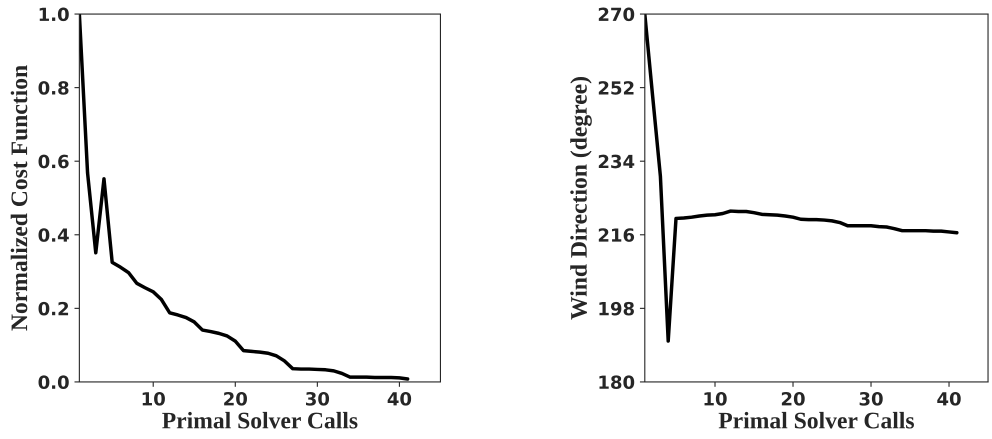  What do you see at coordinates (616, 88) in the screenshot?
I see `y-tick-label: 252` at bounding box center [616, 88].